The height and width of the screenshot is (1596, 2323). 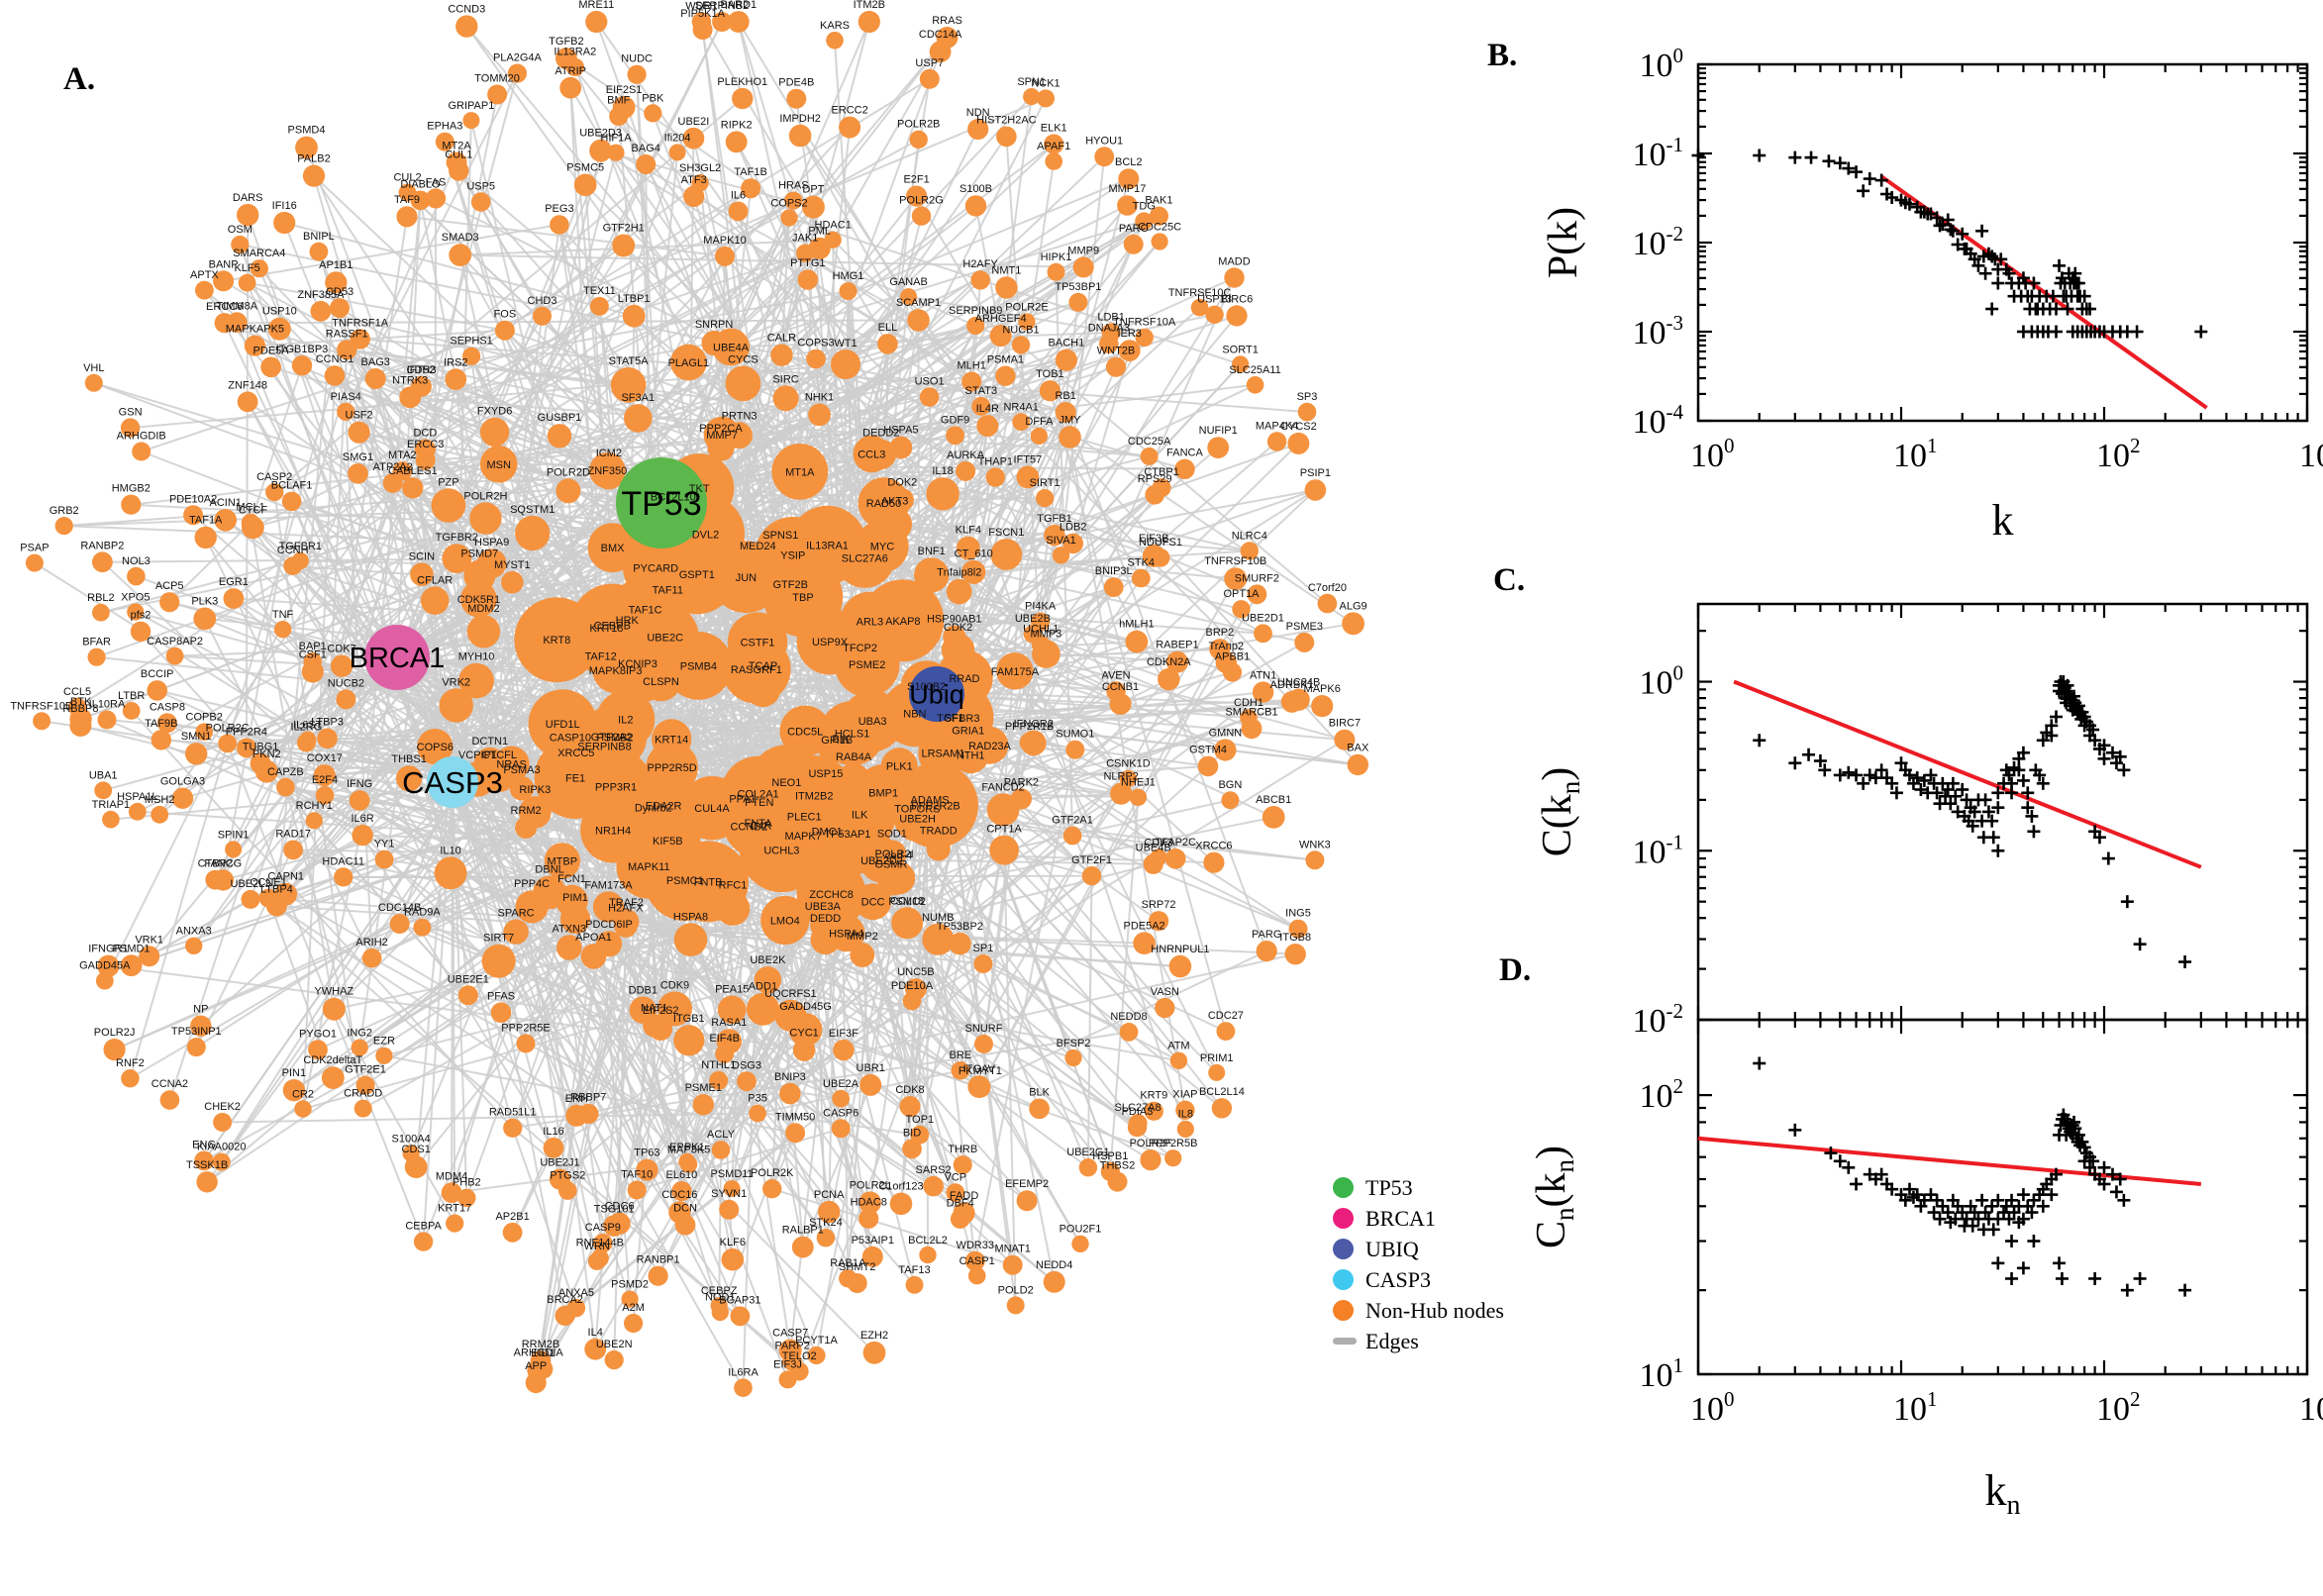 What do you see at coordinates (169, 586) in the screenshot?
I see `svg-text: ACP5` at bounding box center [169, 586].